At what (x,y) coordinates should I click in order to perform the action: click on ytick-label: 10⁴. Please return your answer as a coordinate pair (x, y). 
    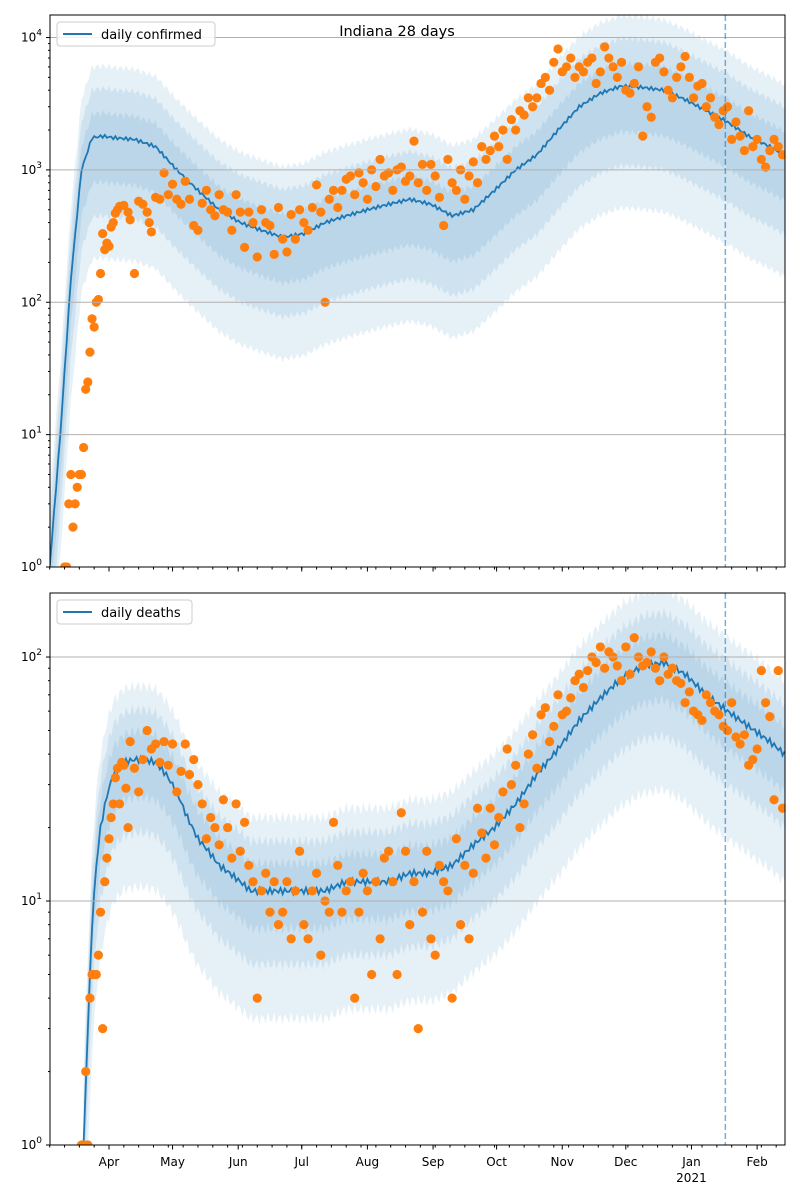
    Looking at the image, I should click on (31, 37).